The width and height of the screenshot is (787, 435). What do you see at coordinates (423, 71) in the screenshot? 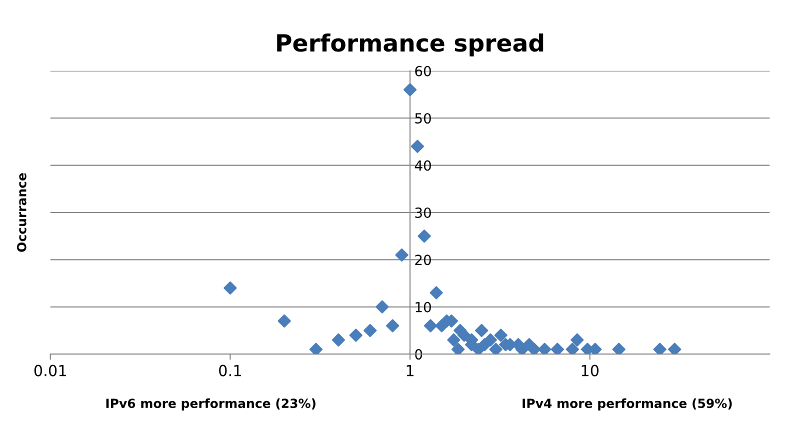
I see `y-tick-label: 60` at bounding box center [423, 71].